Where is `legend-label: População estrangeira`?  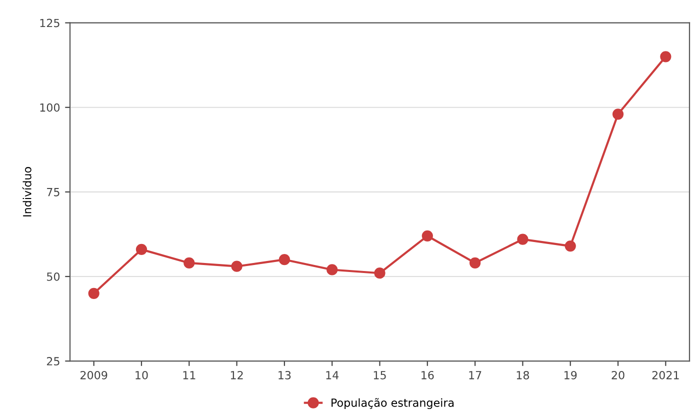
legend-label: População estrangeira is located at coordinates (393, 404).